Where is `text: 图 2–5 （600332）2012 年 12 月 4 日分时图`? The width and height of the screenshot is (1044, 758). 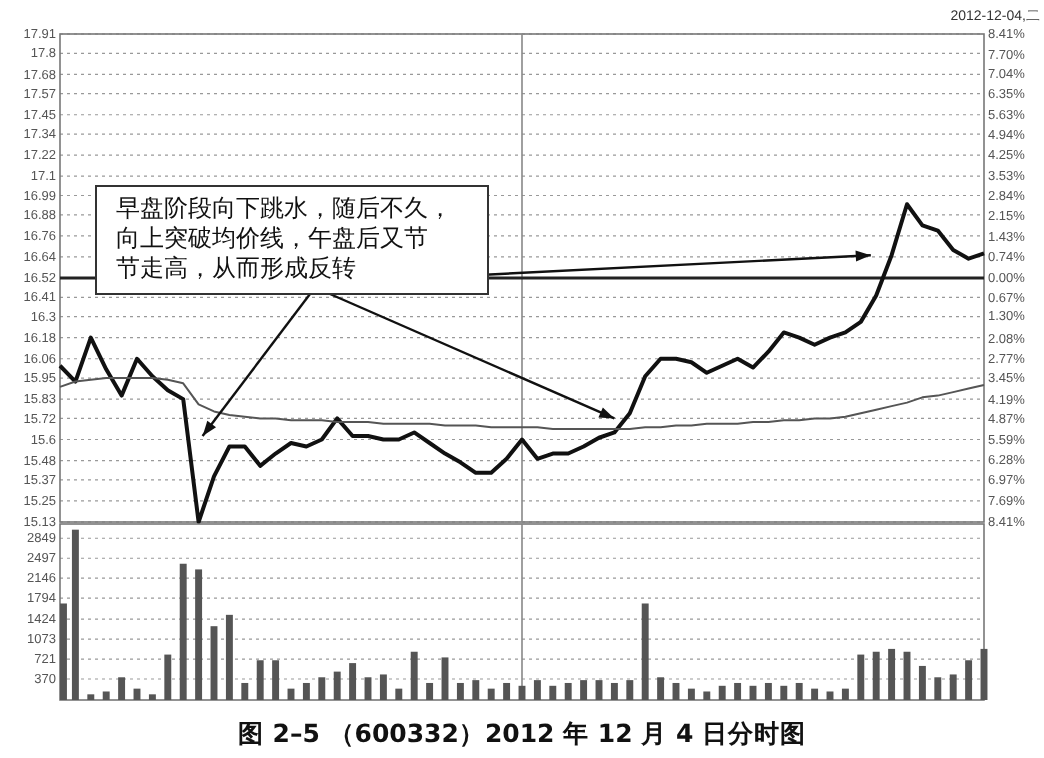
text: 图 2–5 （600332）2012 年 12 月 4 日分时图 is located at coordinates (522, 733).